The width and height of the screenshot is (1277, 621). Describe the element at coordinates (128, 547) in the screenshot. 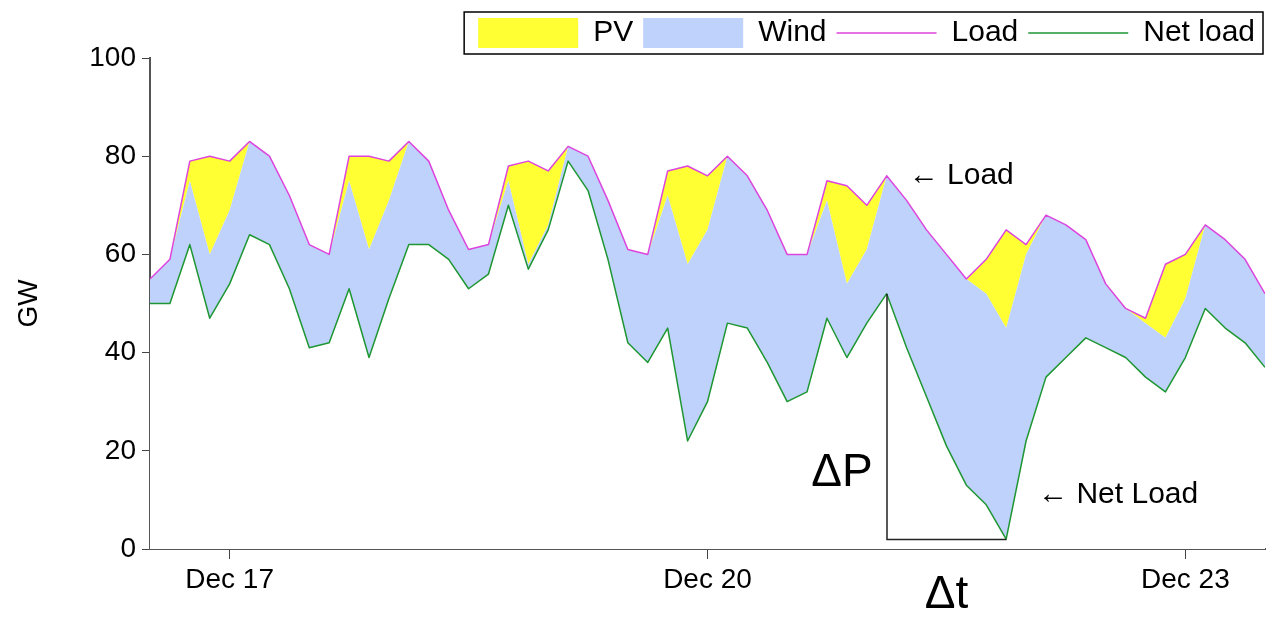

I see `y-tick-label: 0` at that location.